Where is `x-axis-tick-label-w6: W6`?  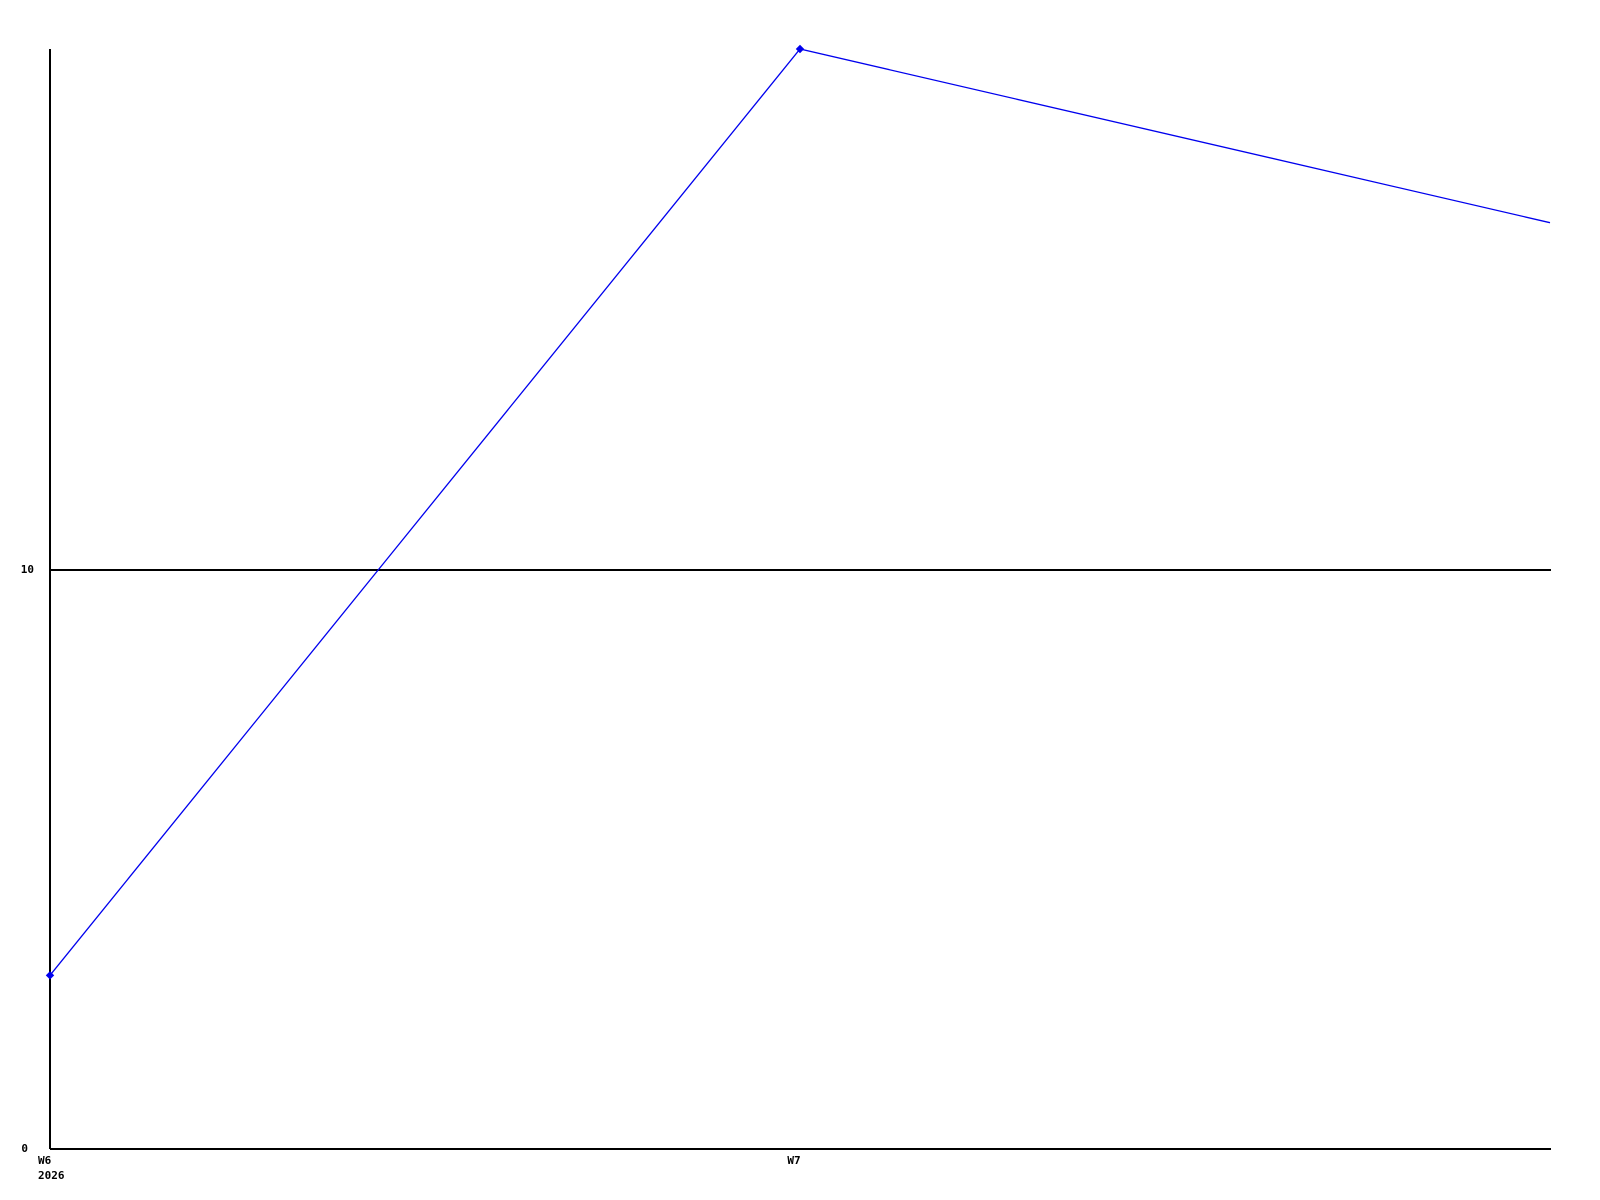 x-axis-tick-label-w6: W6 is located at coordinates (45, 1160).